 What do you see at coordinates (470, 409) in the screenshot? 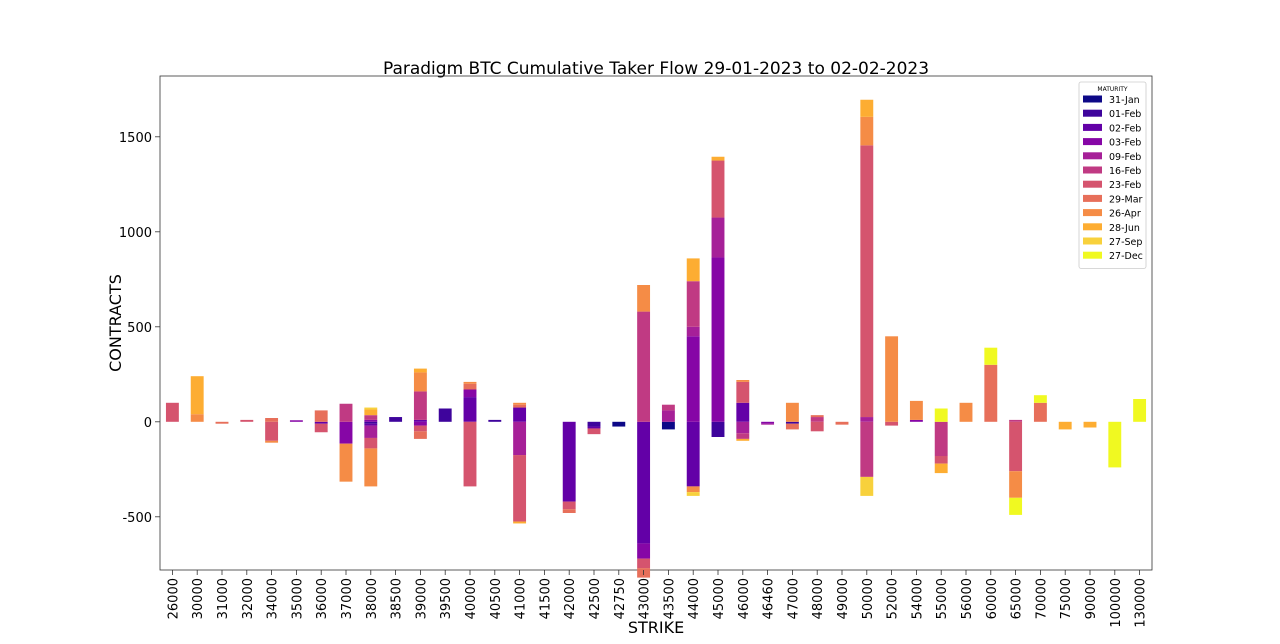
I see `bar-40000-02-Feb` at bounding box center [470, 409].